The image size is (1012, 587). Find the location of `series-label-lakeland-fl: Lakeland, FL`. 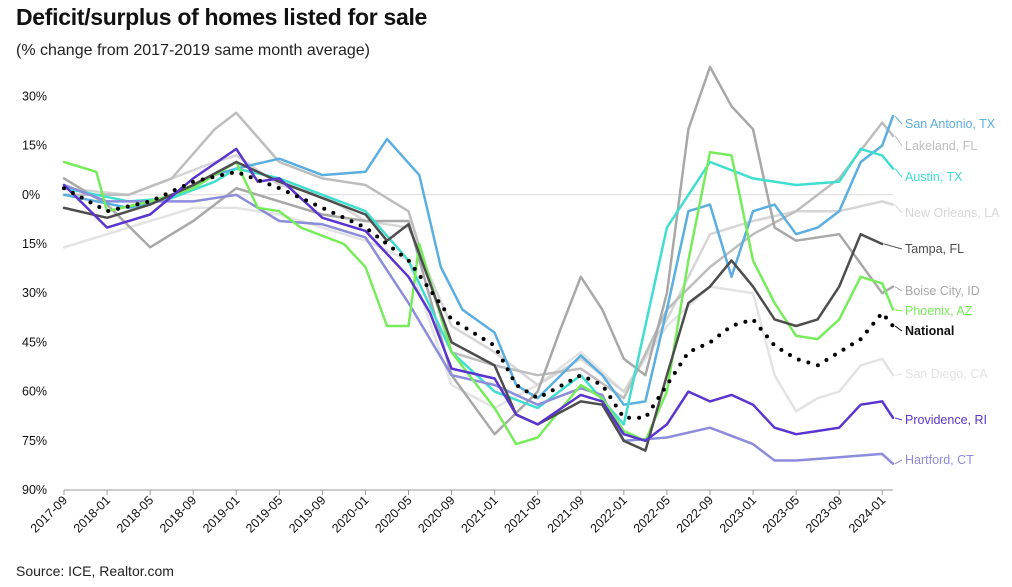

series-label-lakeland-fl: Lakeland, FL is located at coordinates (941, 146).